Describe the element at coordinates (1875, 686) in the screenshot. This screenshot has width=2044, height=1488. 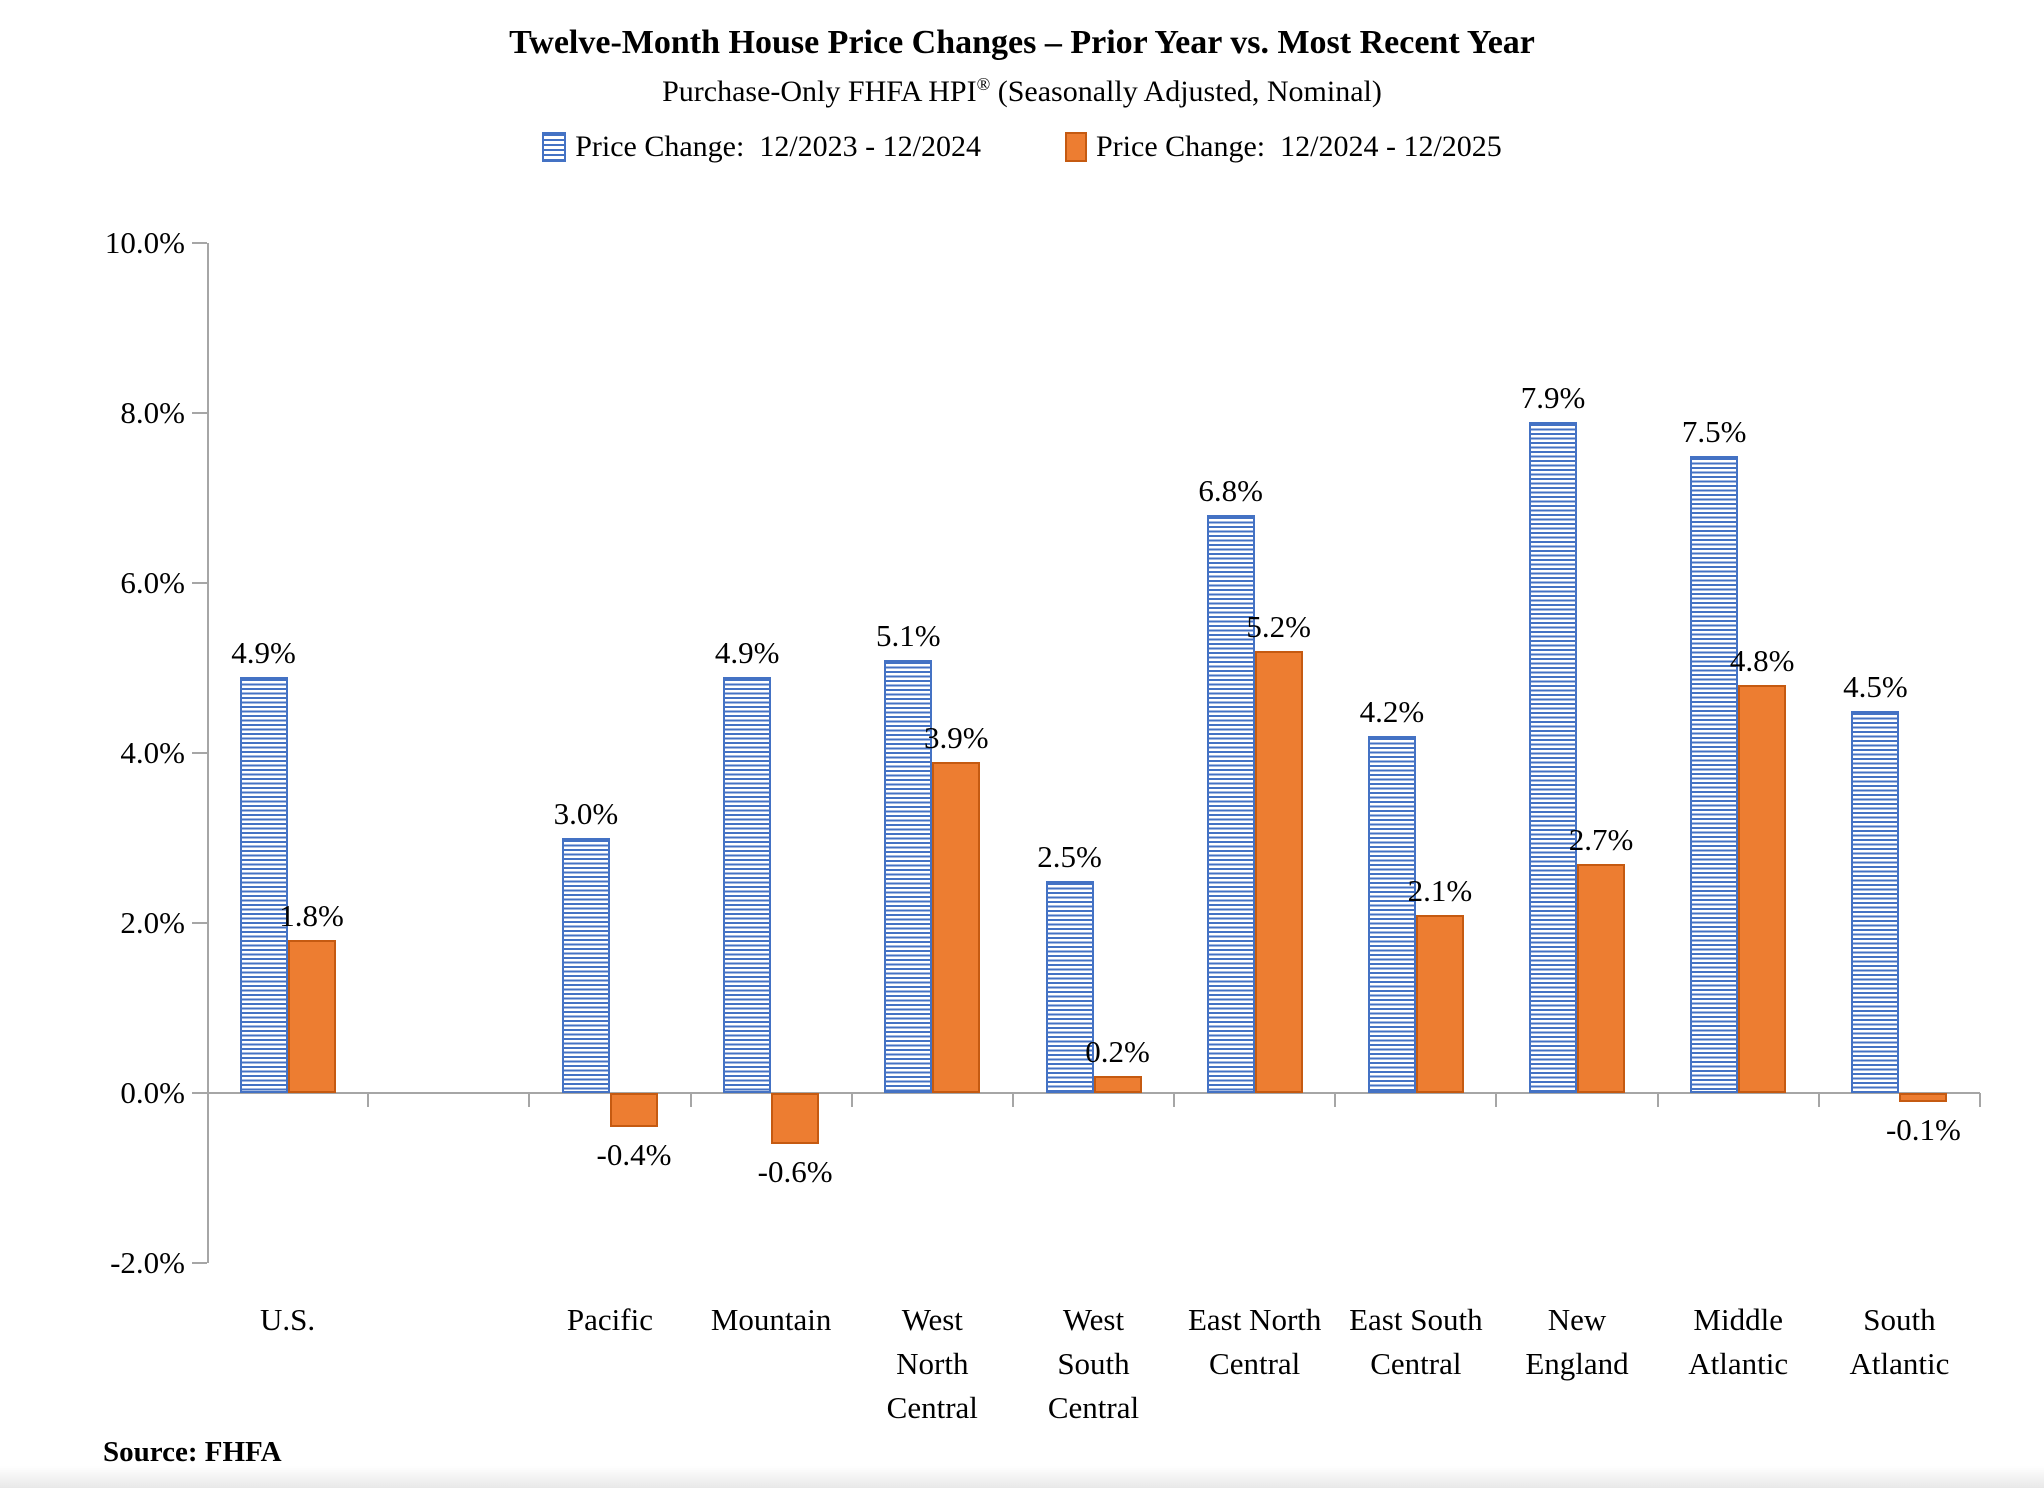
I see `value-label-south-atlantic-series-1: 4.5%` at that location.